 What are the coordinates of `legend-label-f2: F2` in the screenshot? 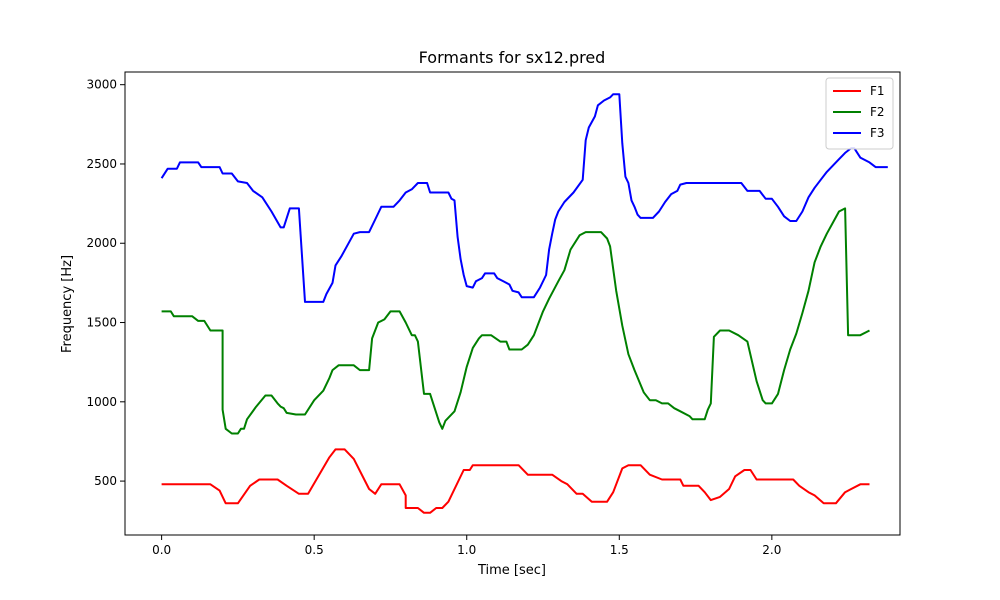 It's located at (877, 112).